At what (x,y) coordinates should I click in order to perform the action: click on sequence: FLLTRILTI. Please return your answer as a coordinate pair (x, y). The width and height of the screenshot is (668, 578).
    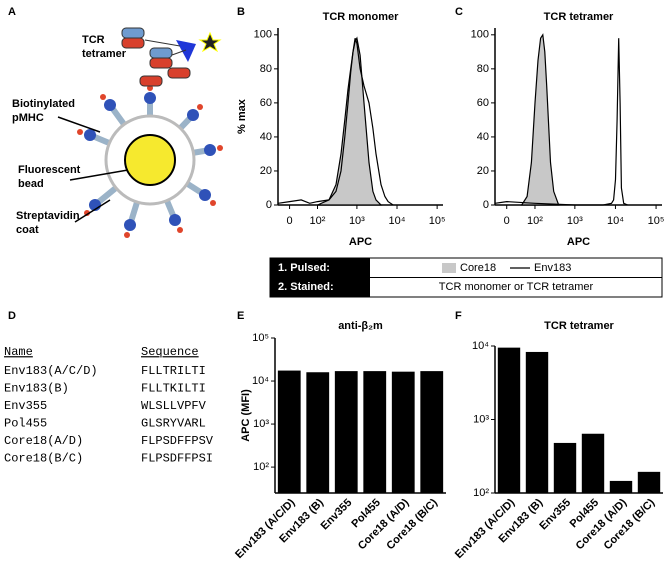
    Looking at the image, I should click on (173, 371).